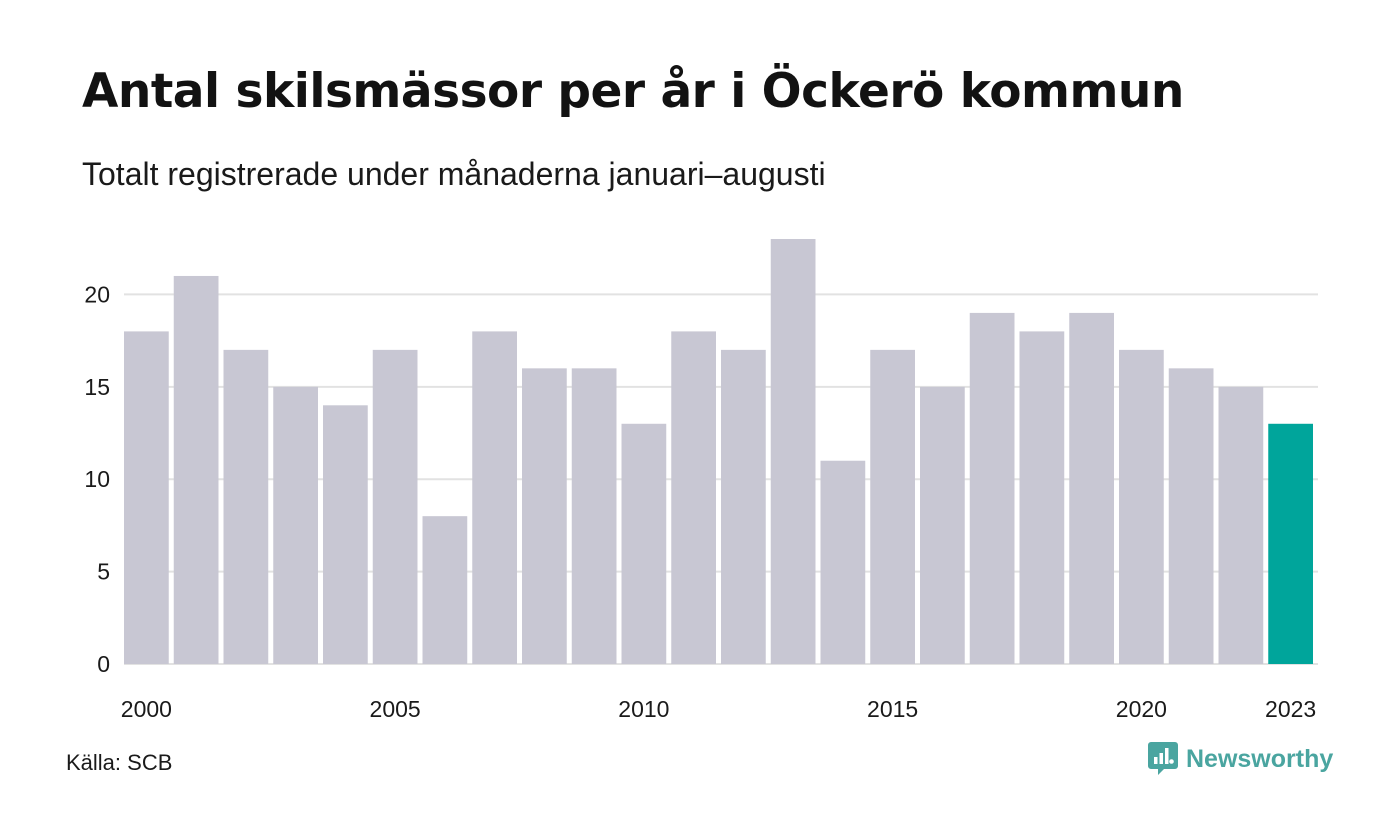  What do you see at coordinates (103, 664) in the screenshot?
I see `y-tick-label: 0` at bounding box center [103, 664].